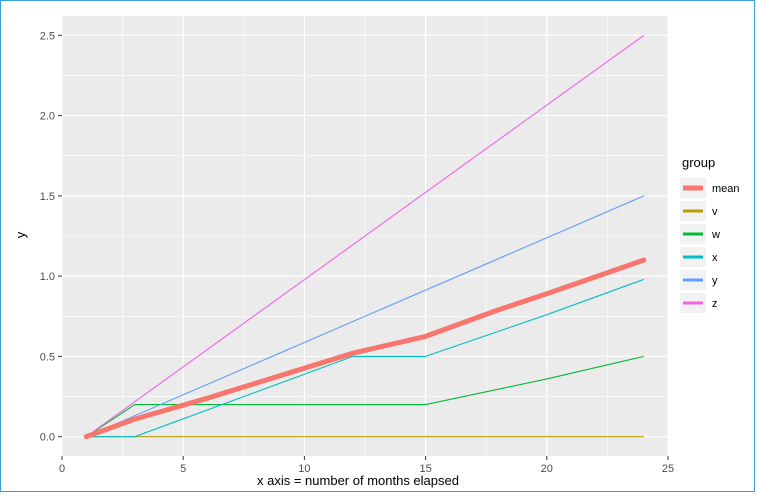  I want to click on legend-label-w: w, so click(715, 235).